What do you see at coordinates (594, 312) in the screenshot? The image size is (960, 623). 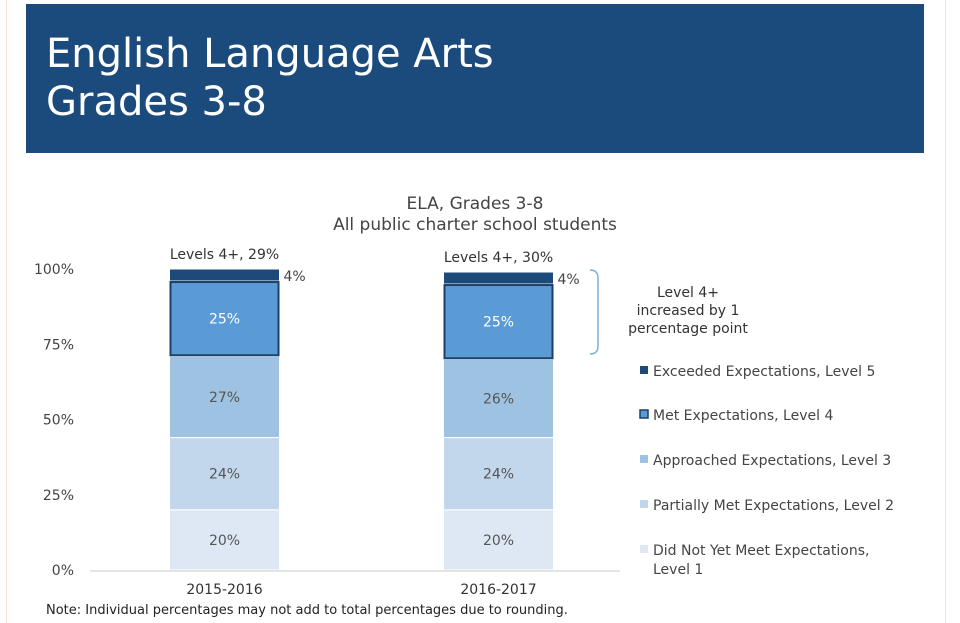 I see `bracket` at bounding box center [594, 312].